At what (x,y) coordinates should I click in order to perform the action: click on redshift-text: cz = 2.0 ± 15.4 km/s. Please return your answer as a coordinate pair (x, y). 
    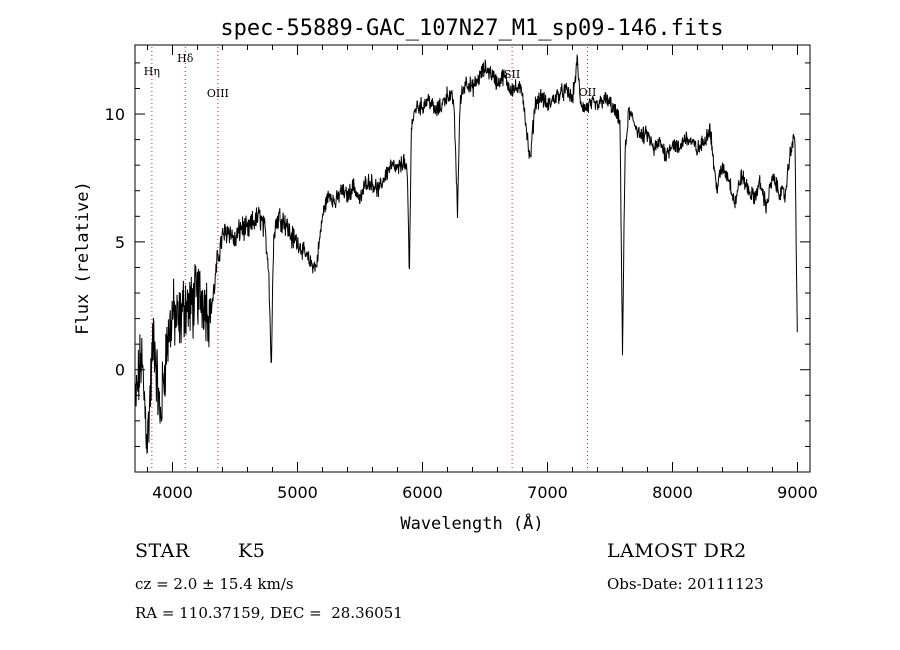
    Looking at the image, I should click on (214, 584).